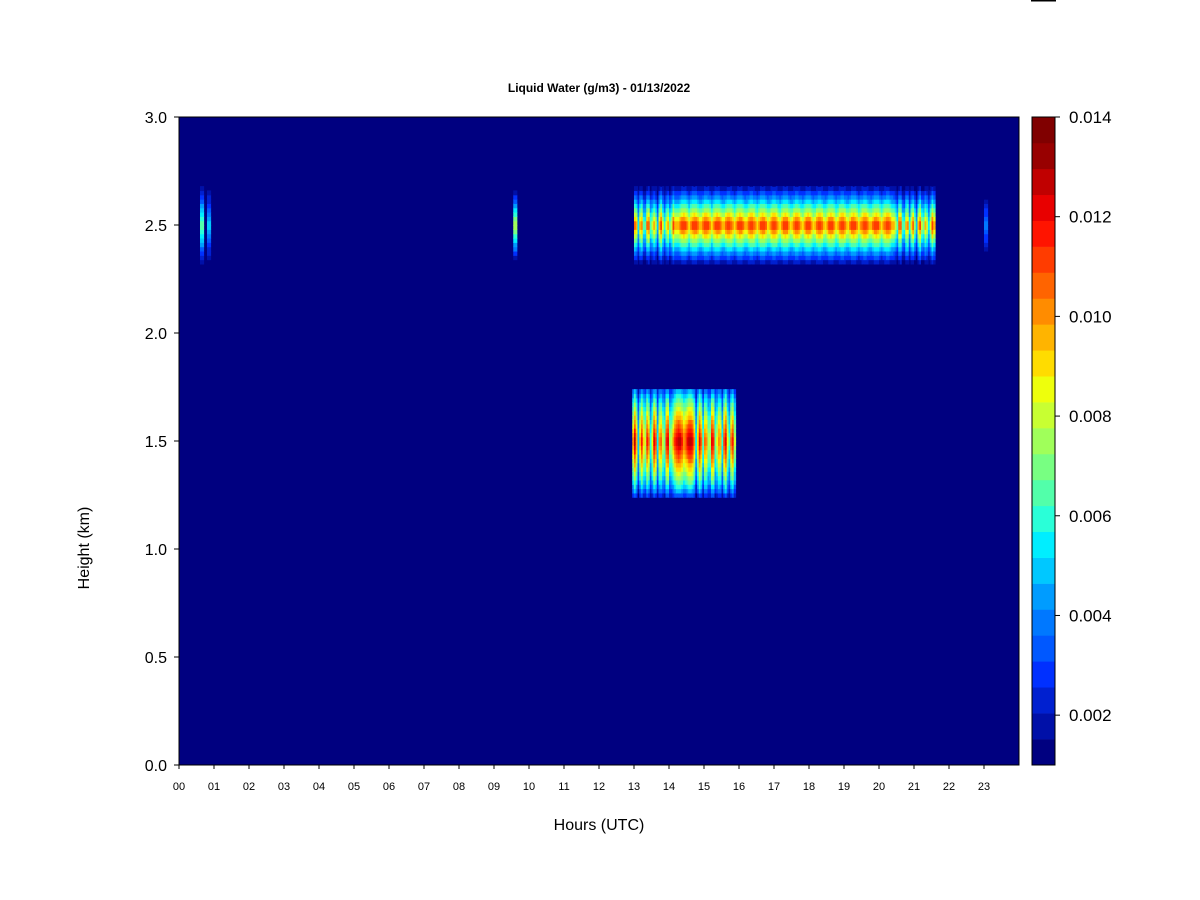 Image resolution: width=1200 pixels, height=900 pixels. What do you see at coordinates (1043, 493) in the screenshot?
I see `colorbar-segment` at bounding box center [1043, 493].